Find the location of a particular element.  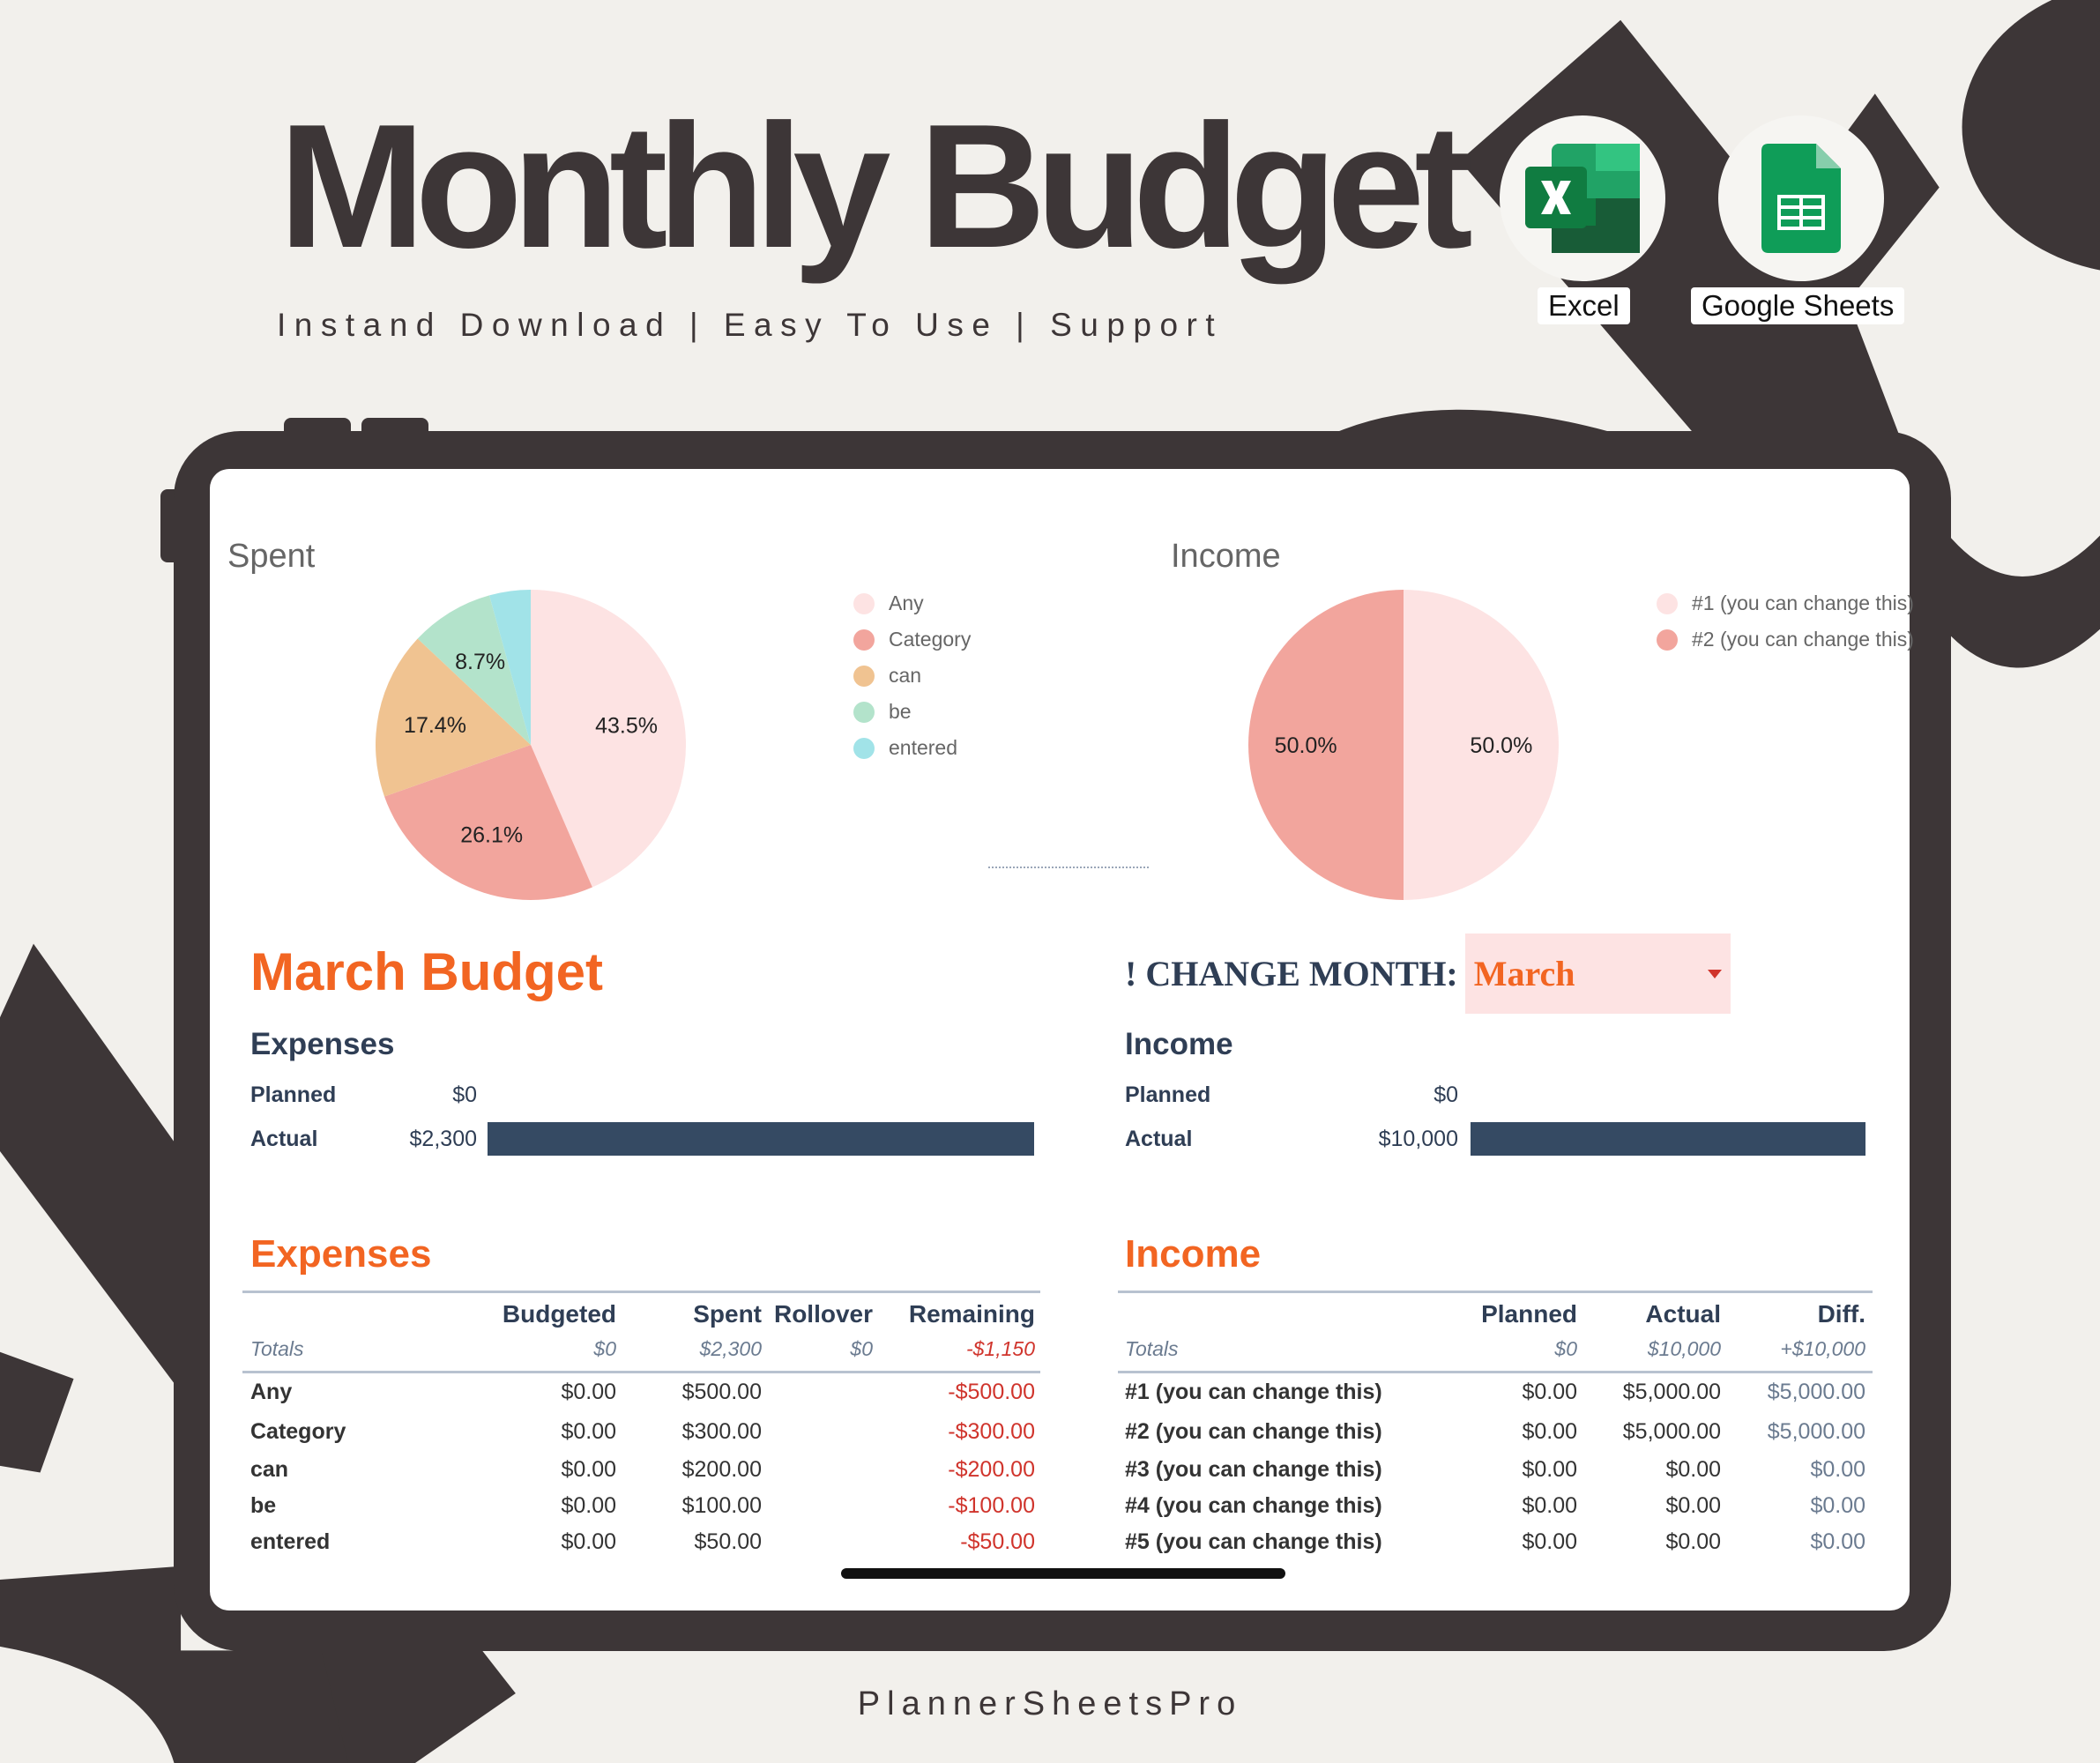

income-summary-title: Income is located at coordinates (1179, 1044).